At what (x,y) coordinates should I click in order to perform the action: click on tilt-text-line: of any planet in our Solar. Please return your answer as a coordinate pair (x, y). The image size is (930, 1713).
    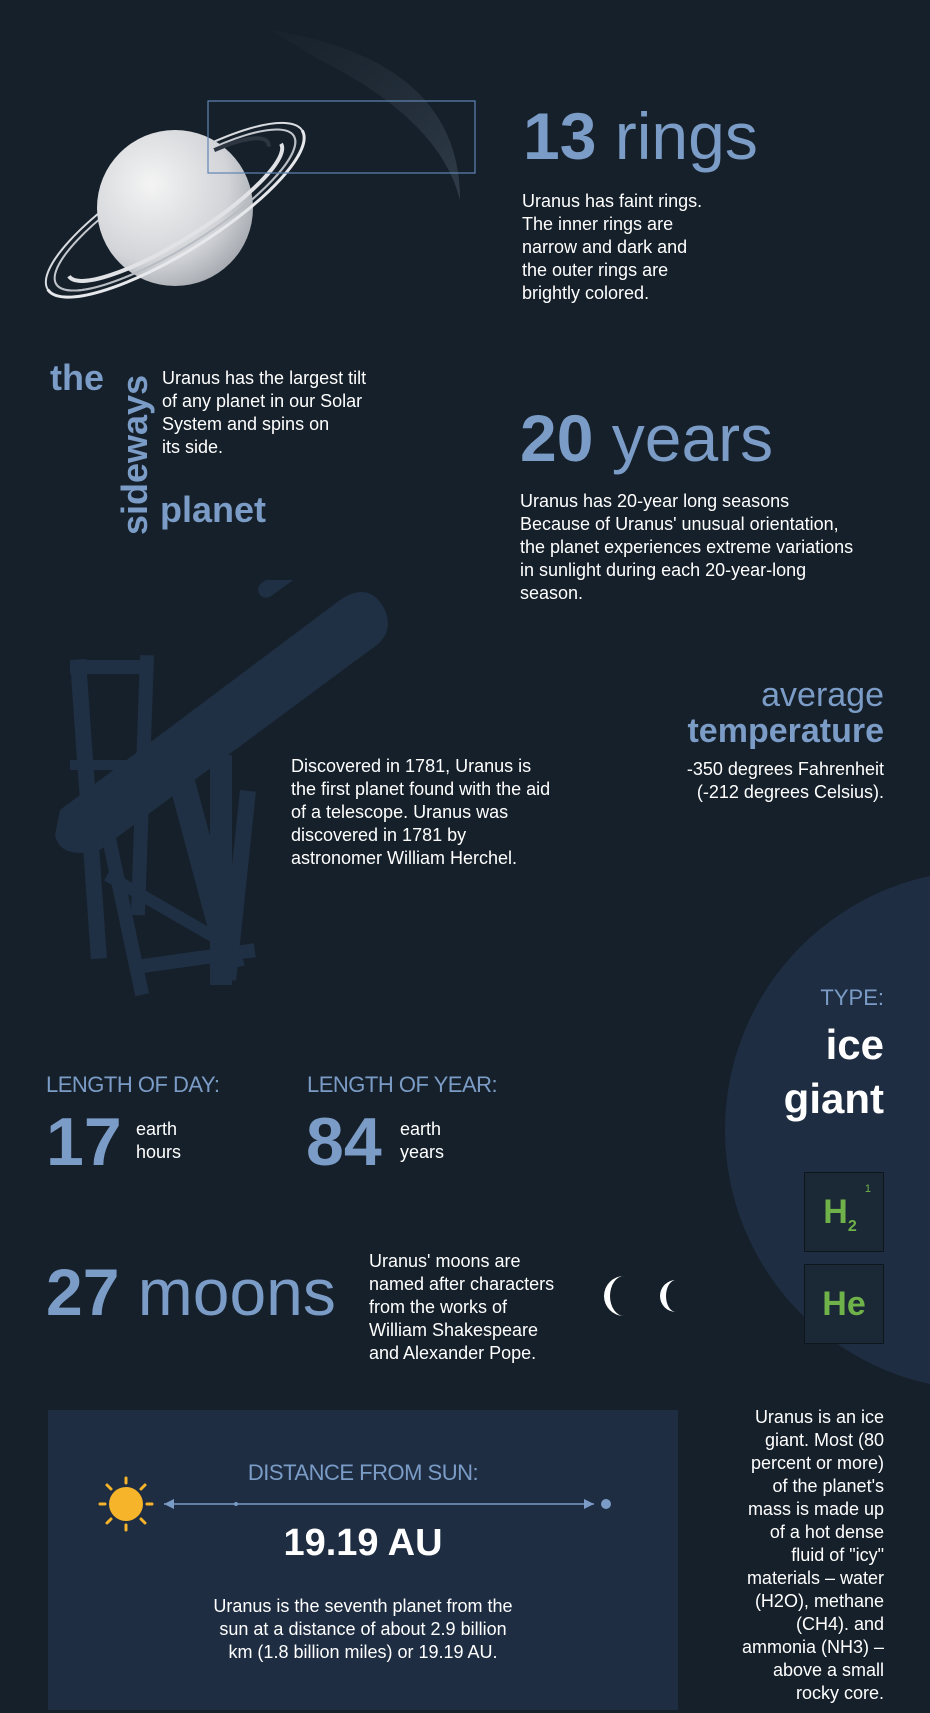
    Looking at the image, I should click on (262, 401).